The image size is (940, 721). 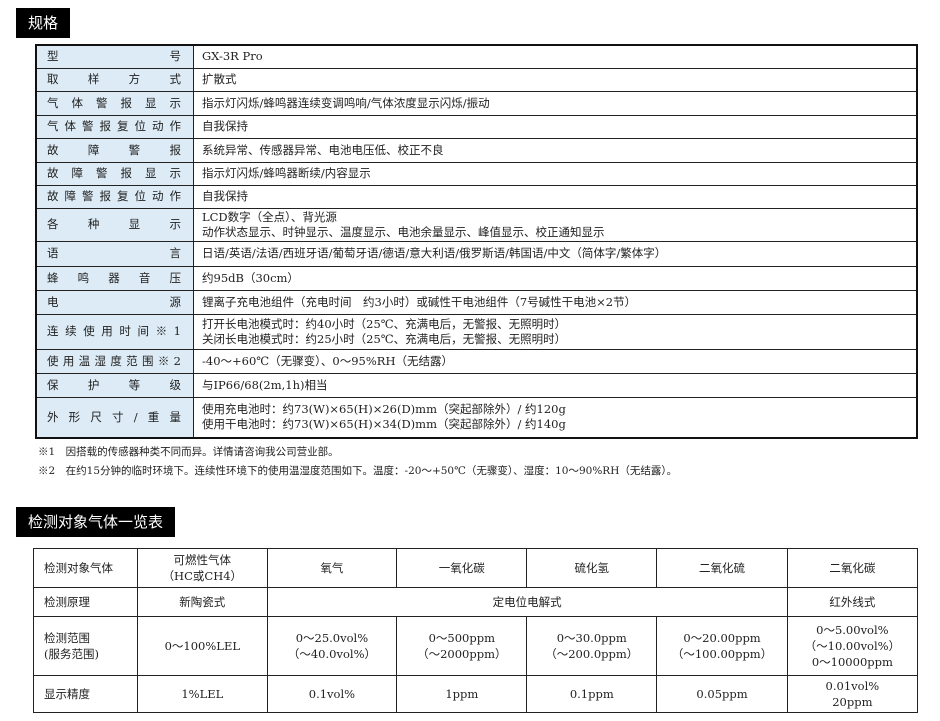 I want to click on spec-row: 气体警报复位动作 自我保持, so click(x=476, y=126).